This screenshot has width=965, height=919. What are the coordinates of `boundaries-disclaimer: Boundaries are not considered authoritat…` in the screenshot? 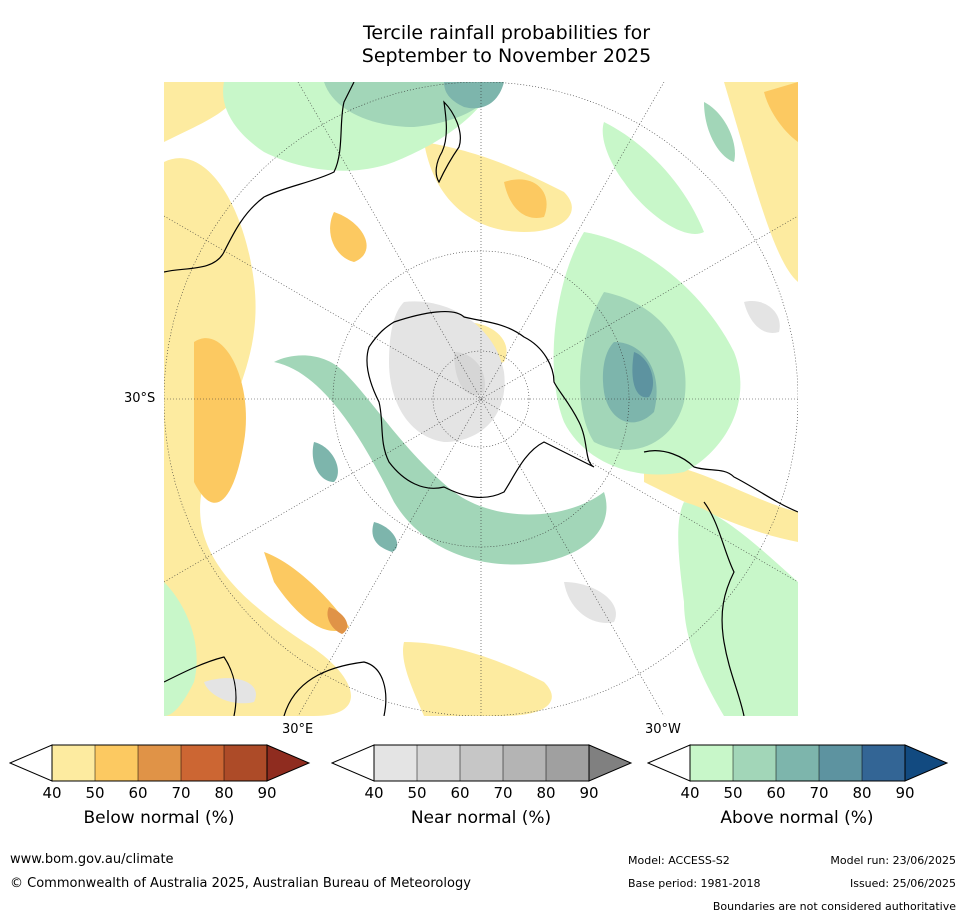 It's located at (834, 906).